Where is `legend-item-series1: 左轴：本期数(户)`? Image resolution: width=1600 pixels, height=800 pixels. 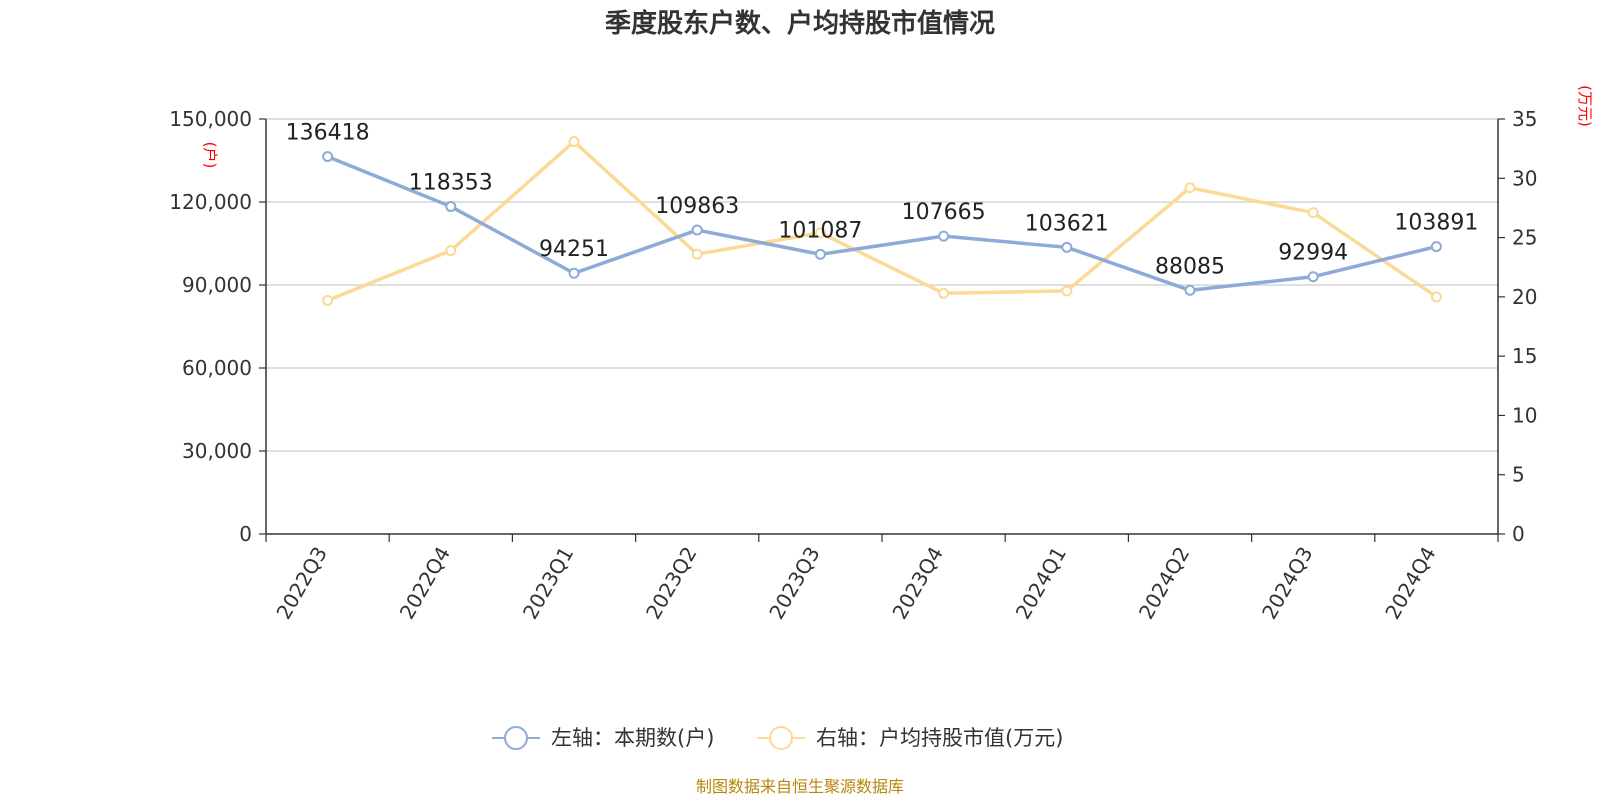 legend-item-series1: 左轴：本期数(户) is located at coordinates (603, 738).